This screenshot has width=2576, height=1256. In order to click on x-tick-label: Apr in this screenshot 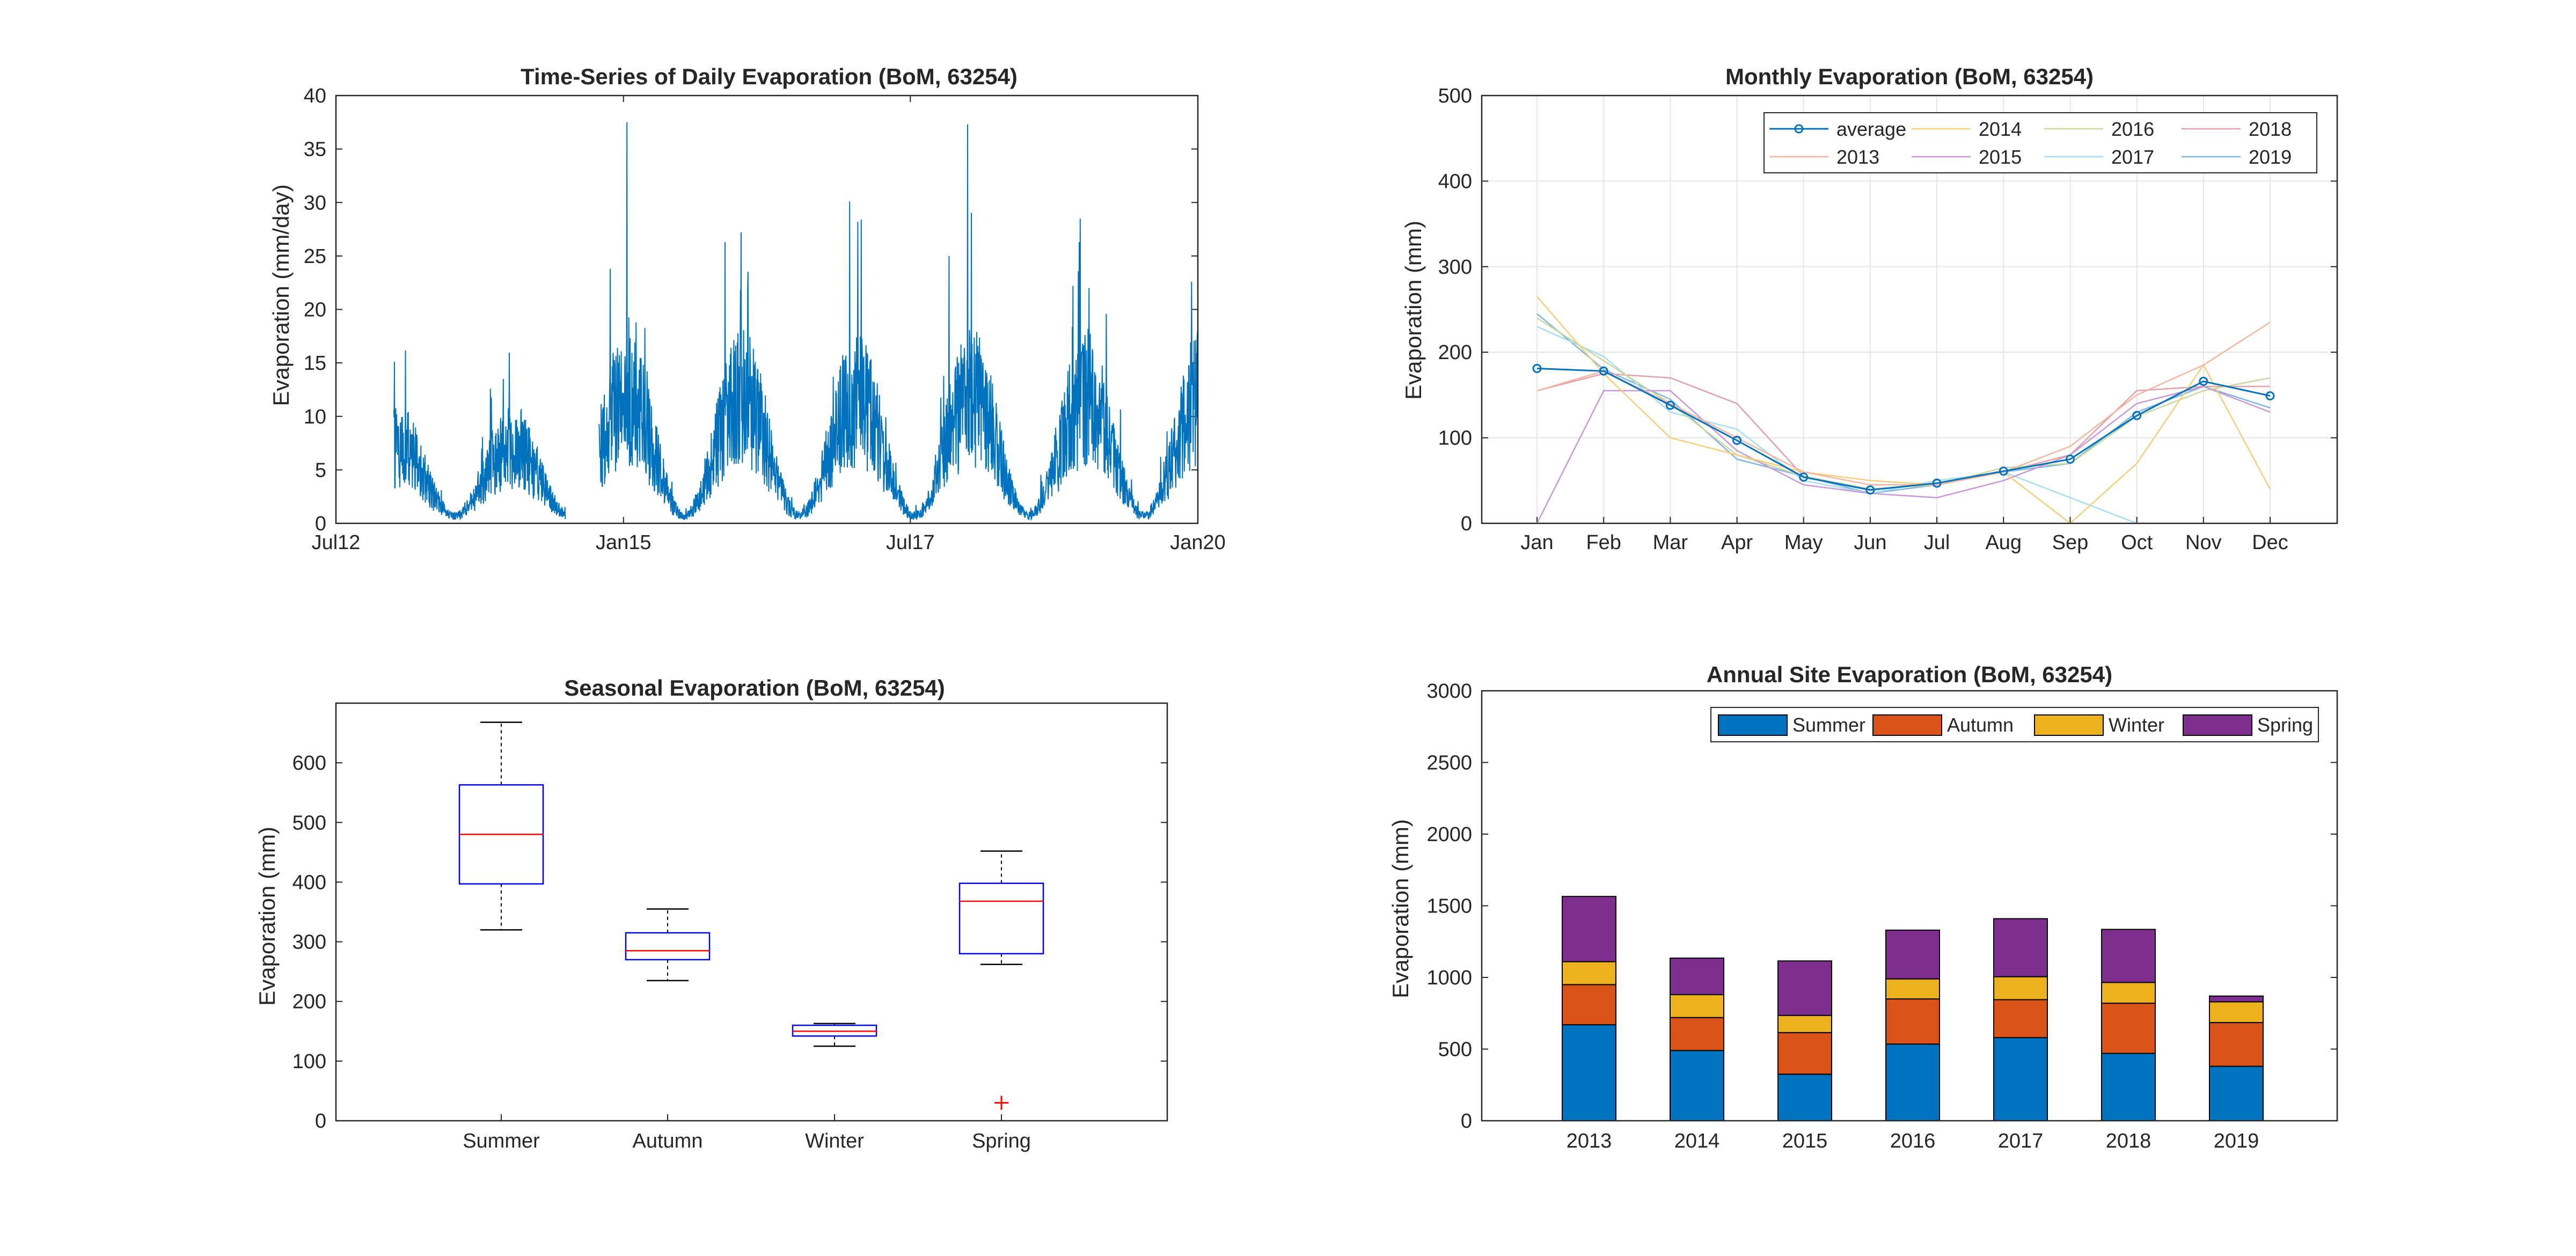, I will do `click(1737, 542)`.